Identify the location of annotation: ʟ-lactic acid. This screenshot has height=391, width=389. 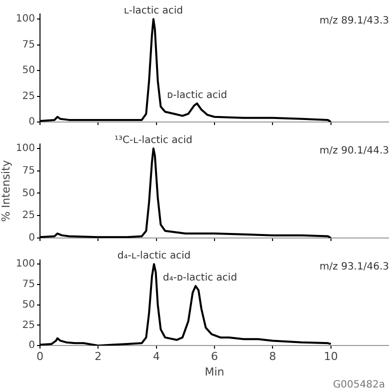
(154, 11).